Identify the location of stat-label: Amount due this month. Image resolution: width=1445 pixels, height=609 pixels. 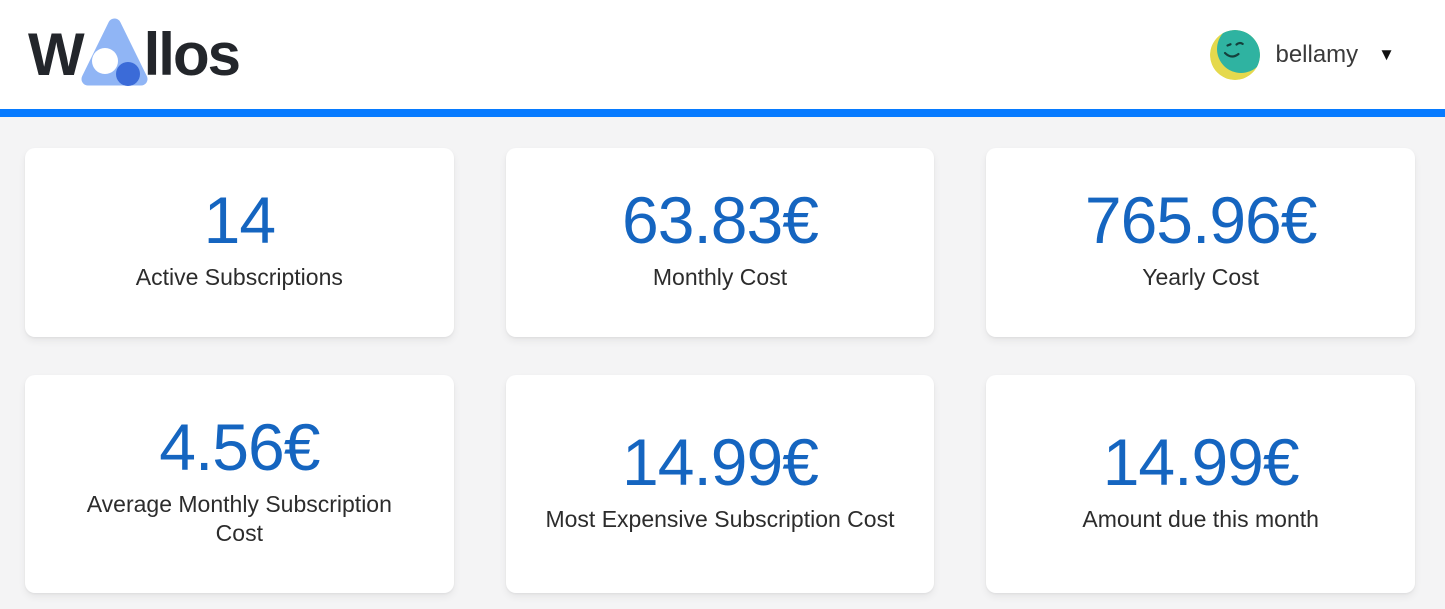
(1200, 518).